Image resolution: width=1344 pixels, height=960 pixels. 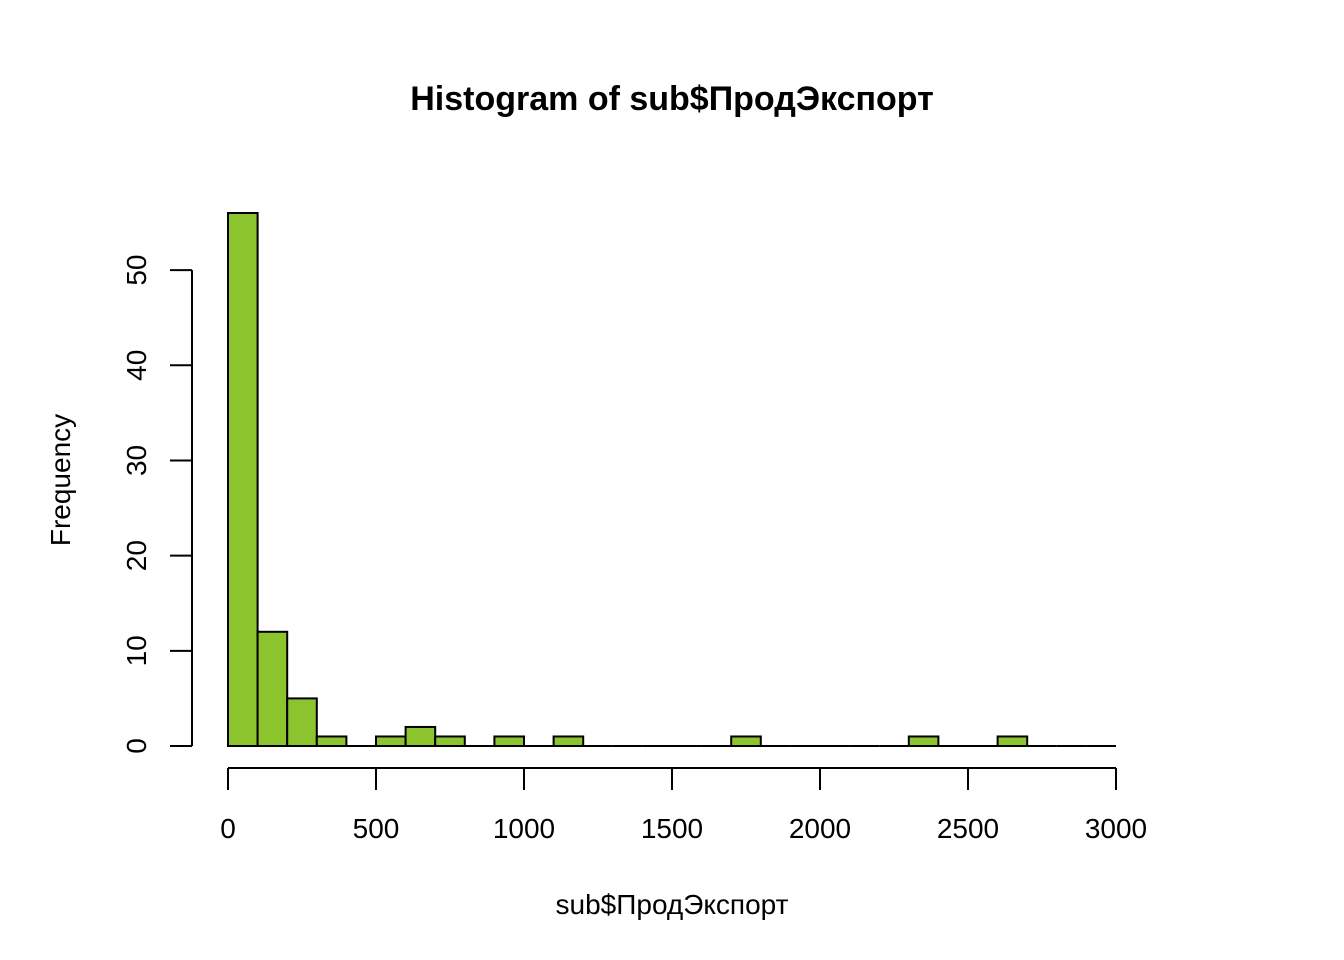 I want to click on chart-title: Histogram of sub$ПродЭкспорт, so click(x=672, y=99).